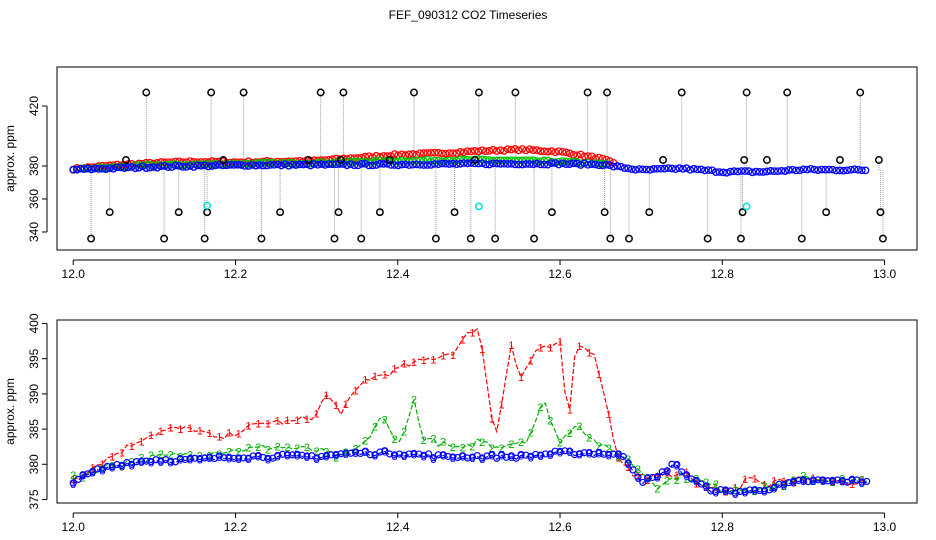 The image size is (936, 540). I want to click on top-y-tick-label: 360, so click(34, 199).